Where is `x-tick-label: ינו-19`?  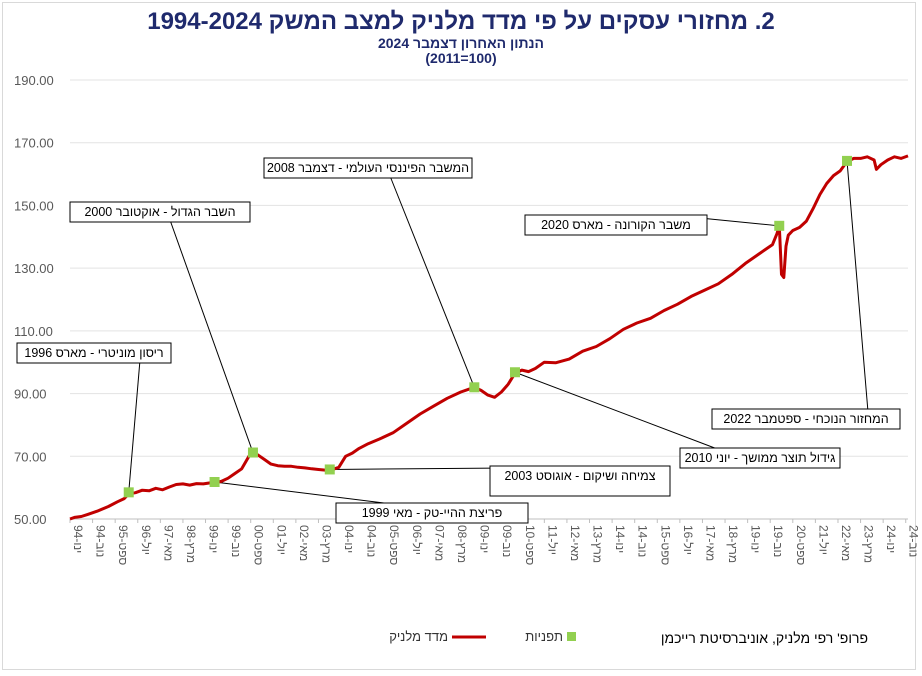
x-tick-label: ינו-19 is located at coordinates (756, 539).